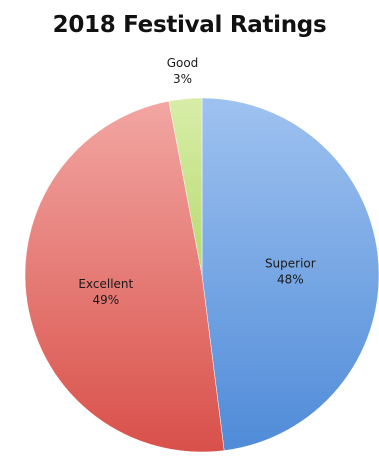 Image resolution: width=379 pixels, height=467 pixels. What do you see at coordinates (106, 300) in the screenshot?
I see `slice-percent-excellent: 49%` at bounding box center [106, 300].